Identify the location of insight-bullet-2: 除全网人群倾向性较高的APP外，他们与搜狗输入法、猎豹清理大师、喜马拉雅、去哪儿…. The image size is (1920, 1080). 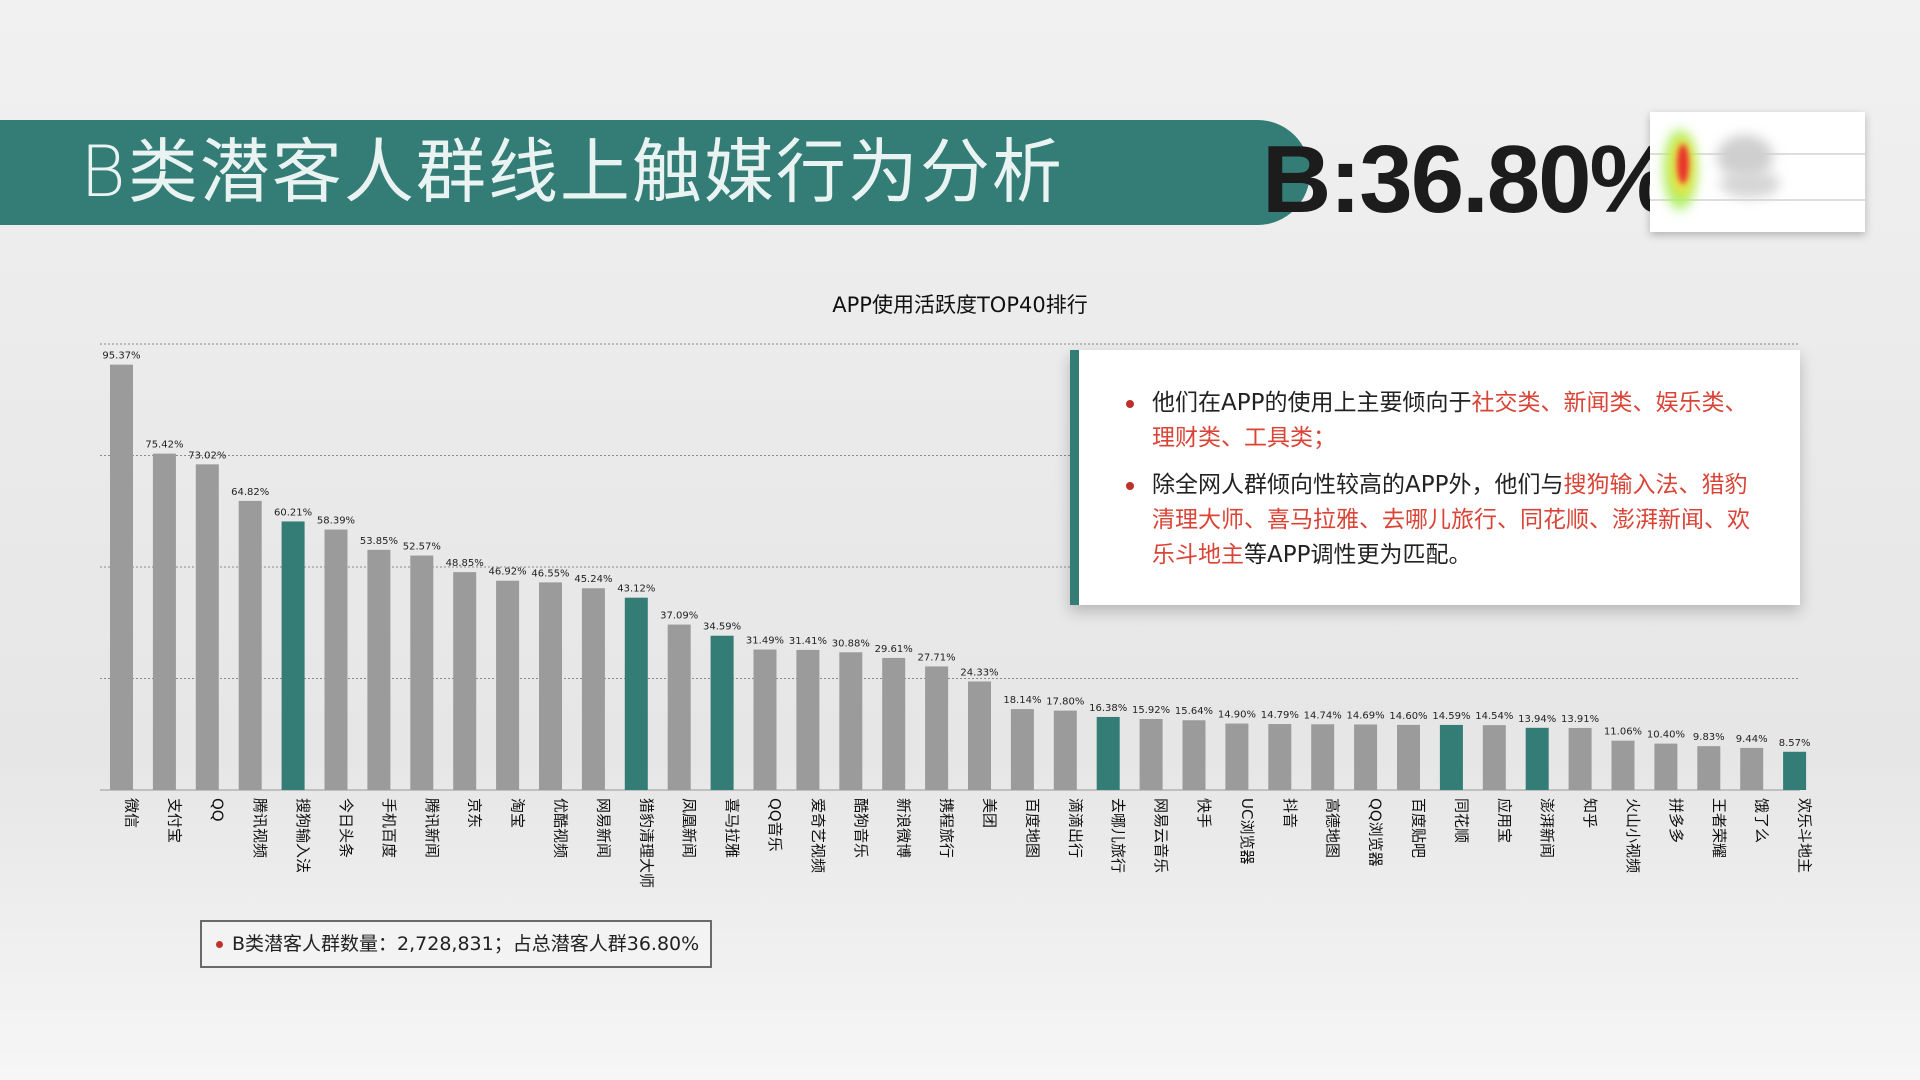
(1442, 520).